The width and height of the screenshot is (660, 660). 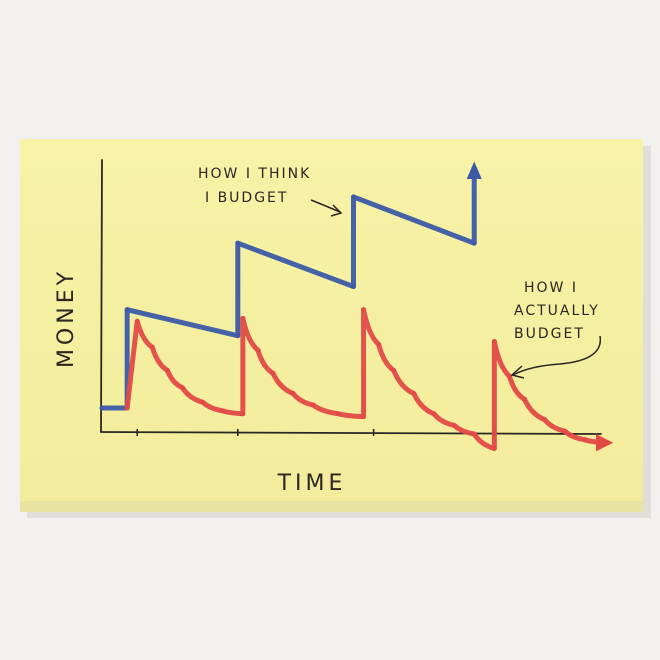 I want to click on annotation-actual-line-1: HOW I, so click(x=551, y=288).